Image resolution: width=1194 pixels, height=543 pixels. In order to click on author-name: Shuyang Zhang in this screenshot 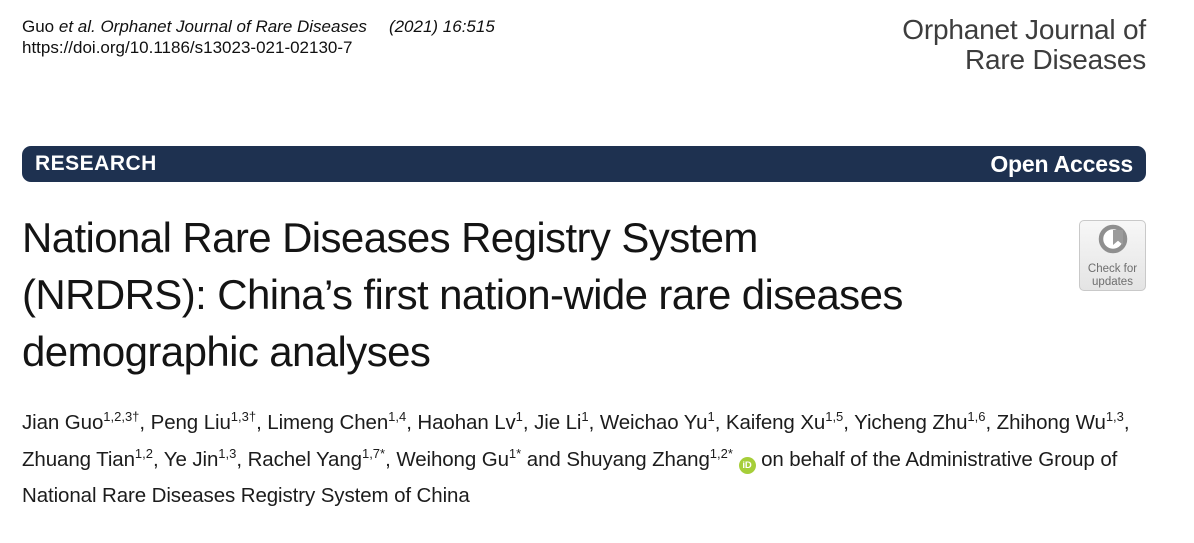, I will do `click(638, 459)`.